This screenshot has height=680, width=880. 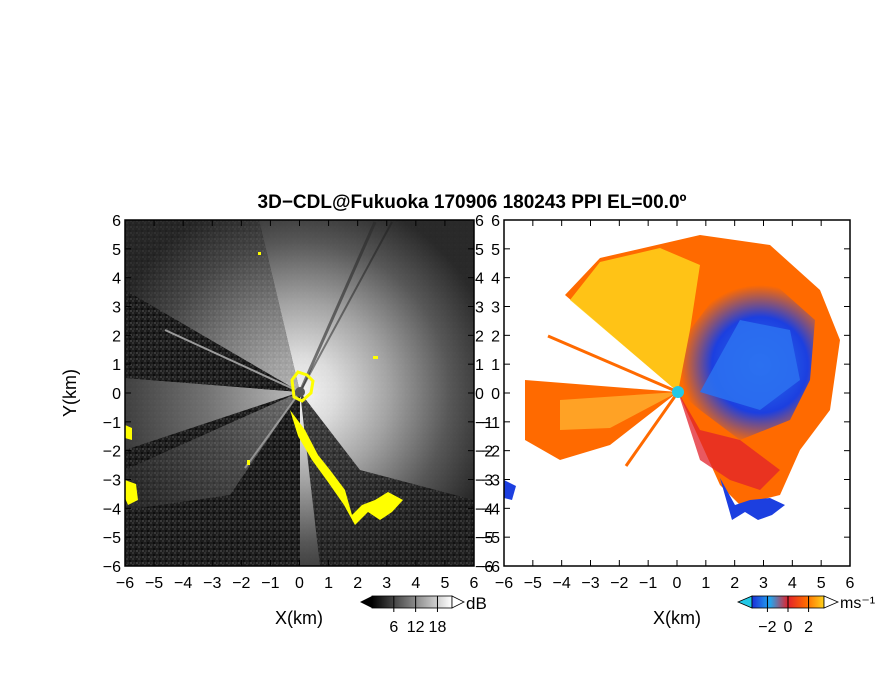 I want to click on x-tick-label: 3, so click(x=763, y=583).